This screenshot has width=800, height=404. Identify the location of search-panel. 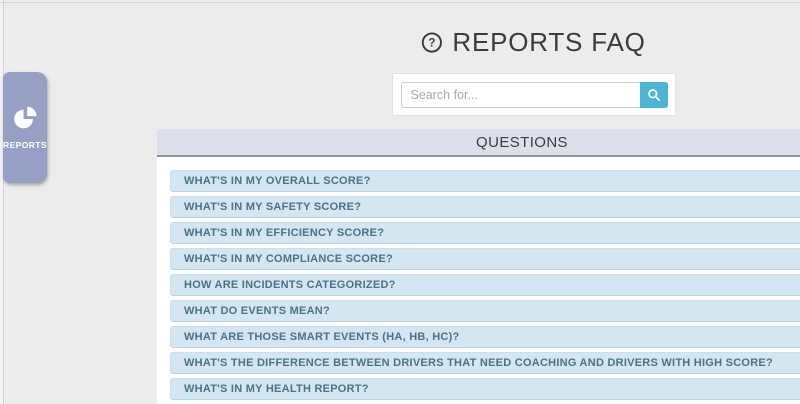
(534, 94).